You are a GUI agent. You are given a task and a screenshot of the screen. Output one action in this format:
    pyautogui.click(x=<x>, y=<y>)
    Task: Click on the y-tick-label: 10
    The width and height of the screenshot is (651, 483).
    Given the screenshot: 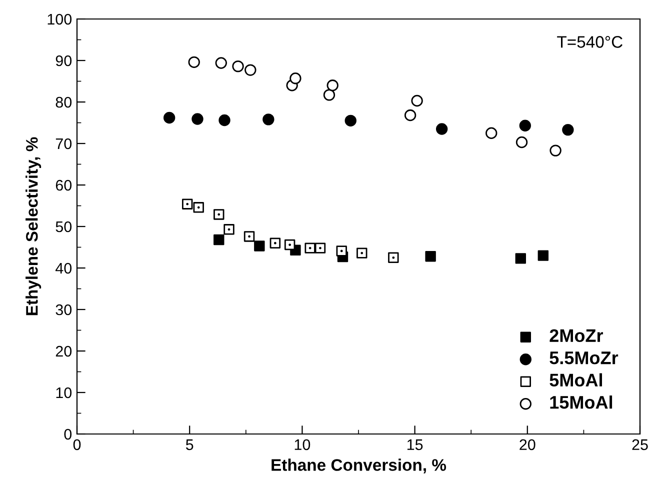 What is the action you would take?
    pyautogui.click(x=64, y=392)
    